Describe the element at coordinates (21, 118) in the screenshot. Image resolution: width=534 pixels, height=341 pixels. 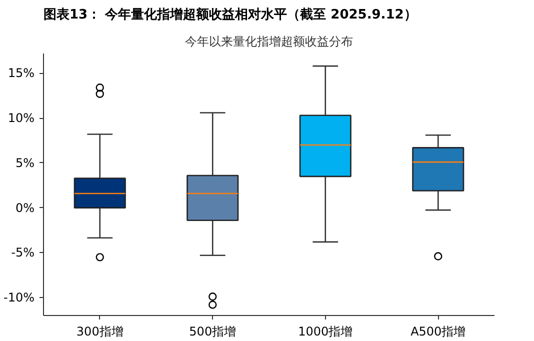
I see `y-tick-label: 10%` at that location.